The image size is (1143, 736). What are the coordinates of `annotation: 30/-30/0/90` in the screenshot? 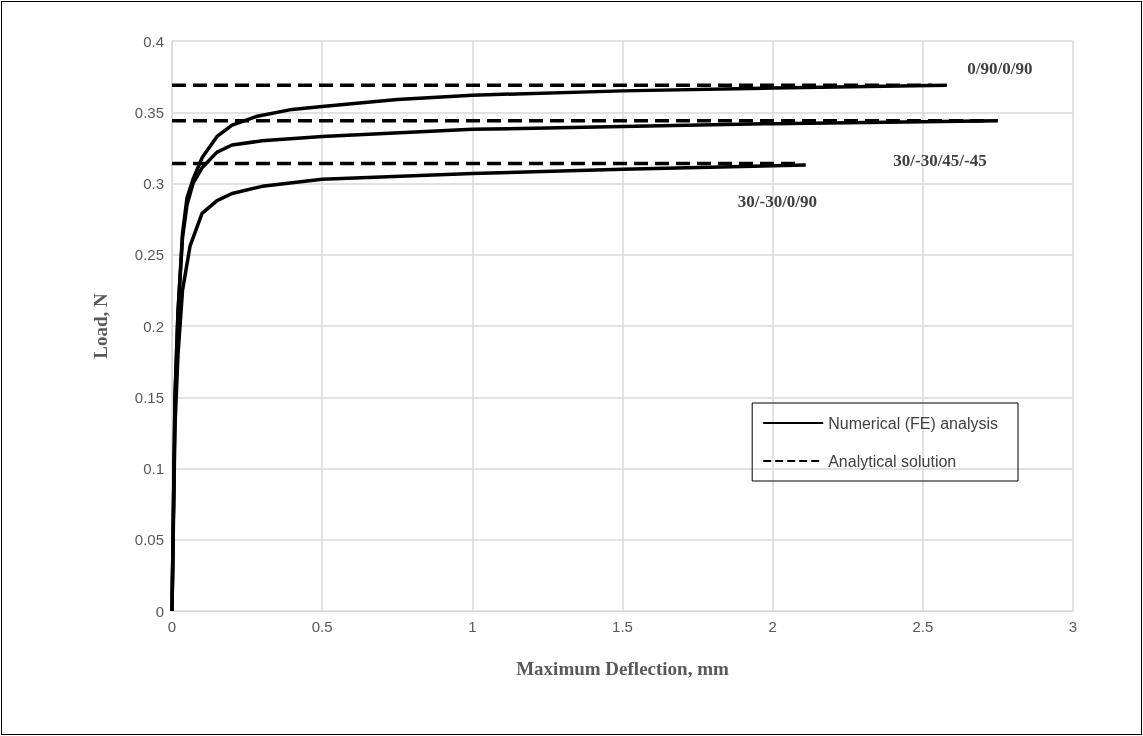 It's located at (777, 201).